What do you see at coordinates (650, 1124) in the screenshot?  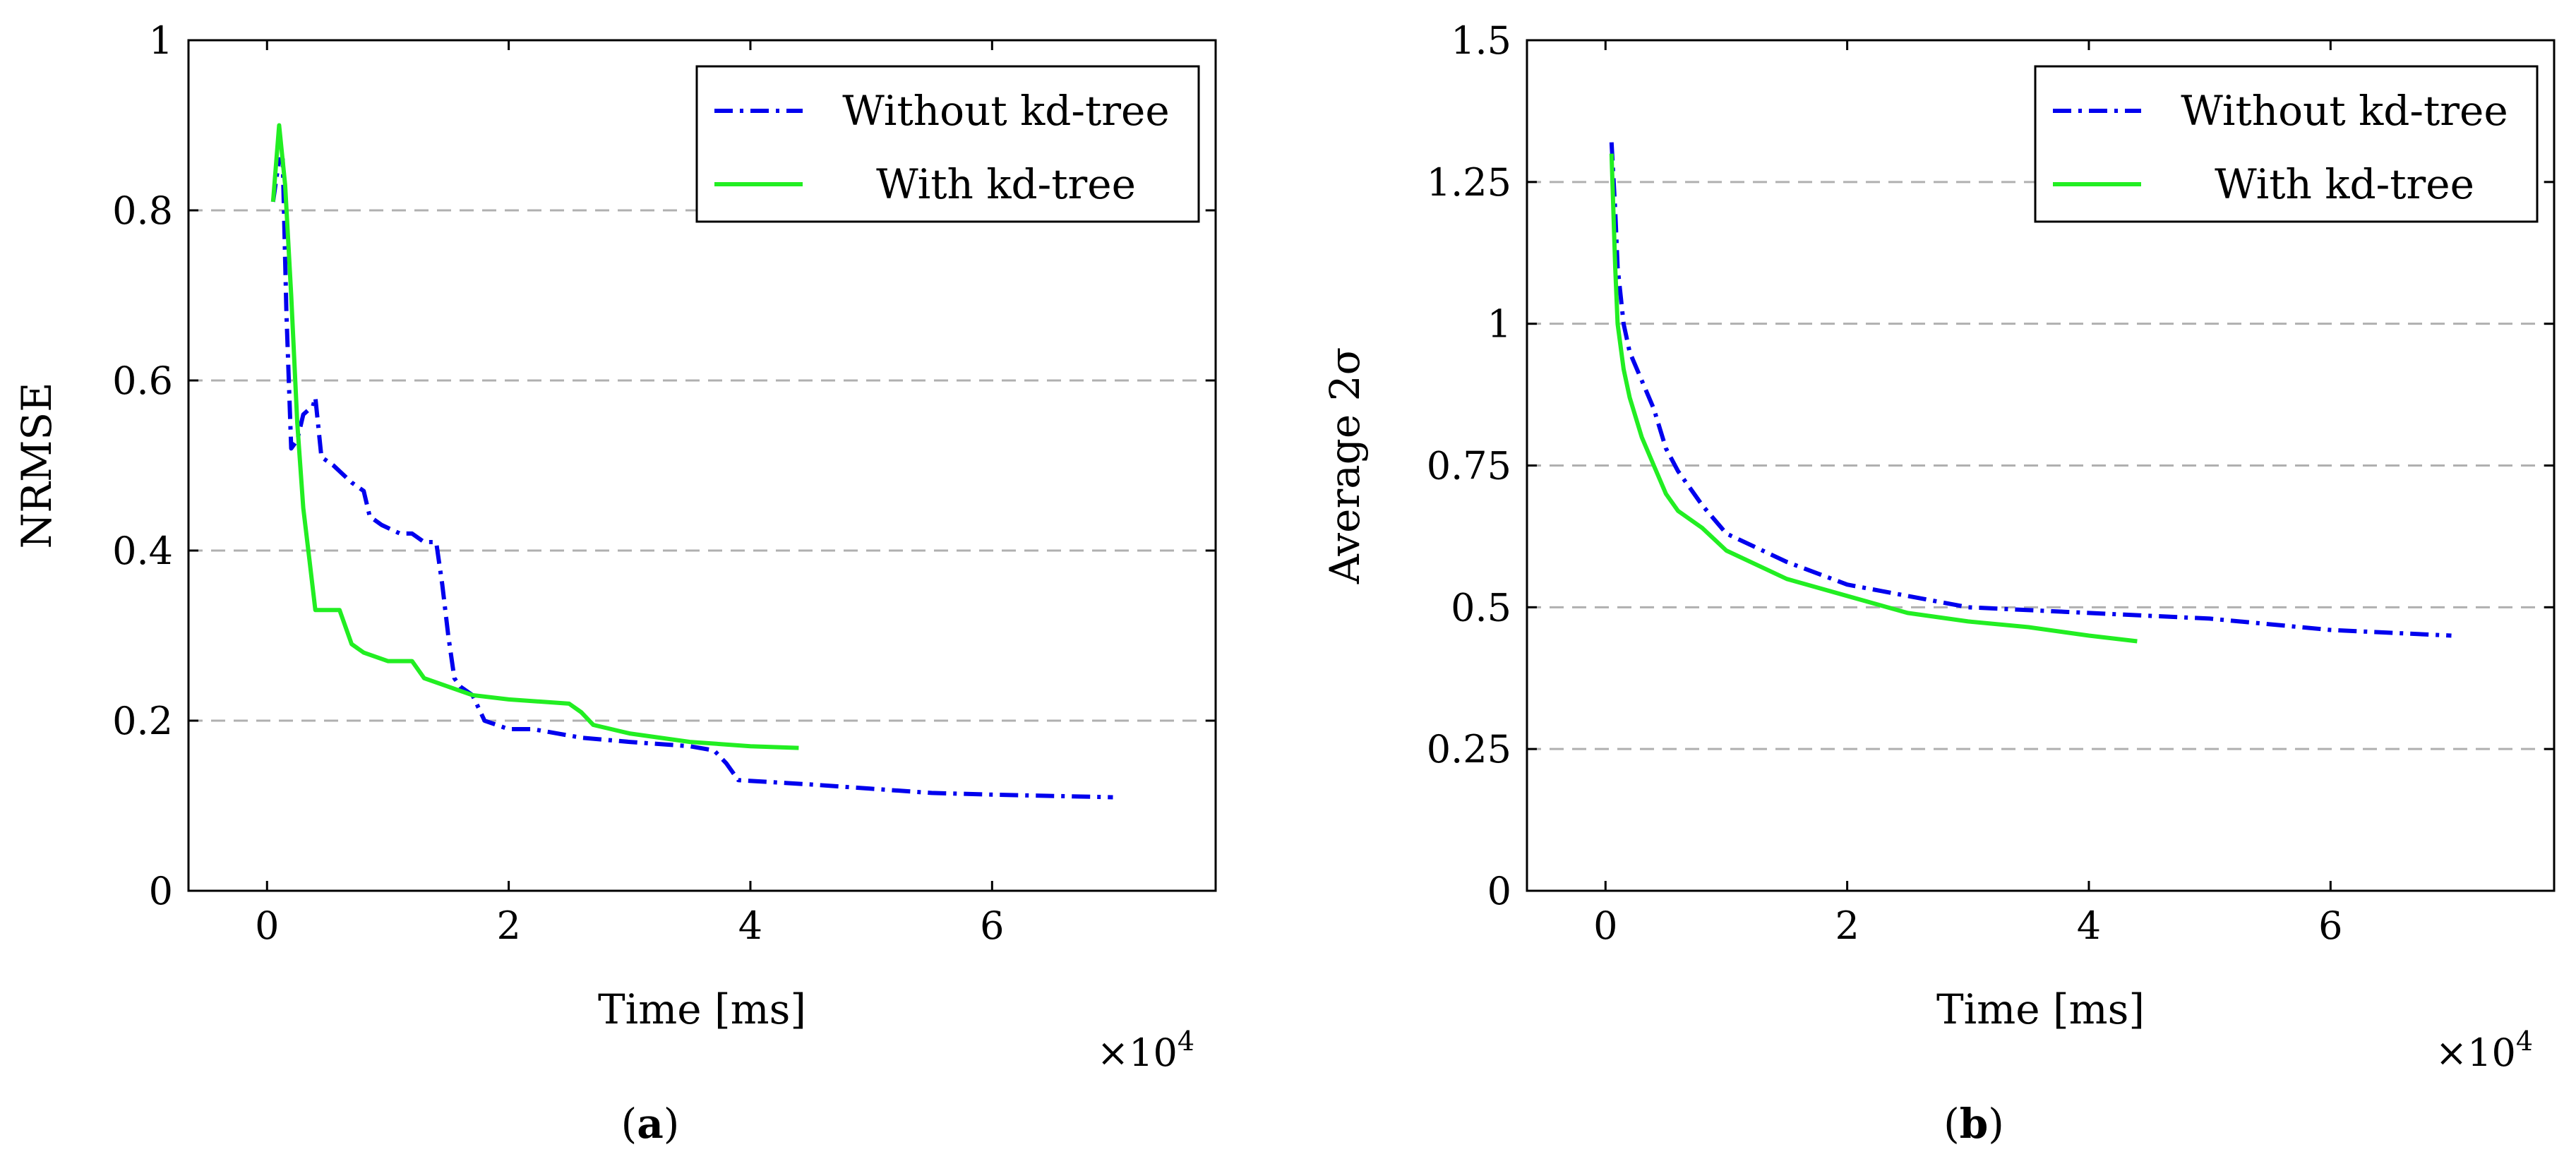 I see `panel-label: (a)` at bounding box center [650, 1124].